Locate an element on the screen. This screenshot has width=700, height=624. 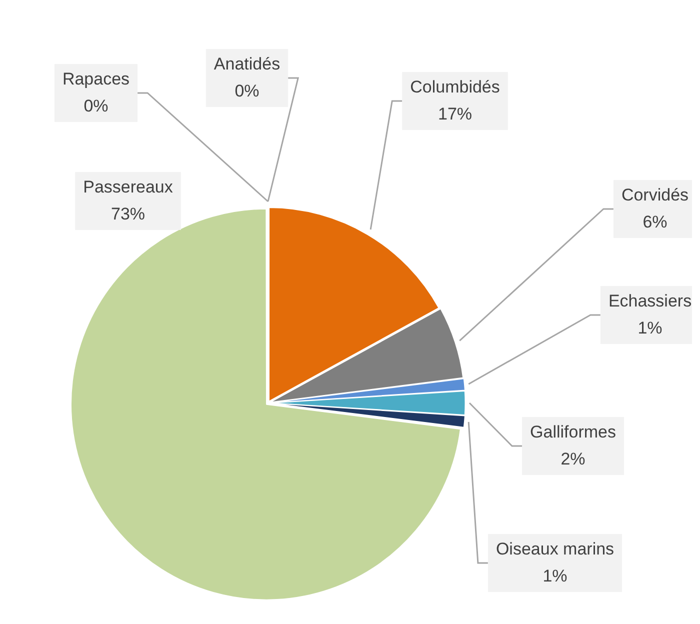
slice-label: Echassiers is located at coordinates (650, 301).